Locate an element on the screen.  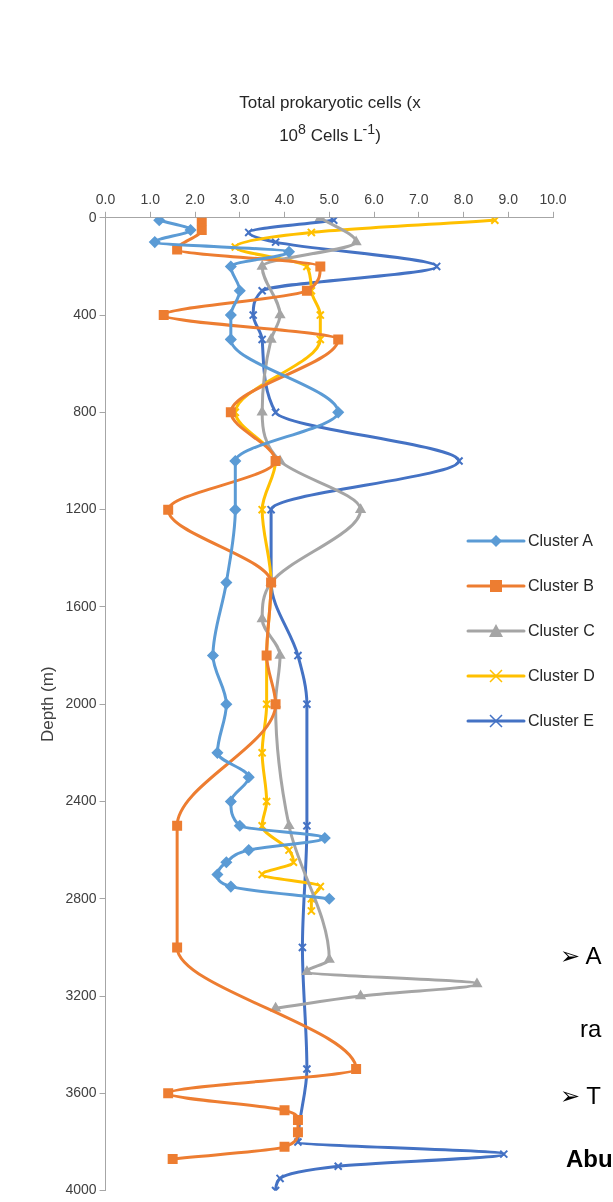
x-tick-label: 4.0 is located at coordinates (284, 199).